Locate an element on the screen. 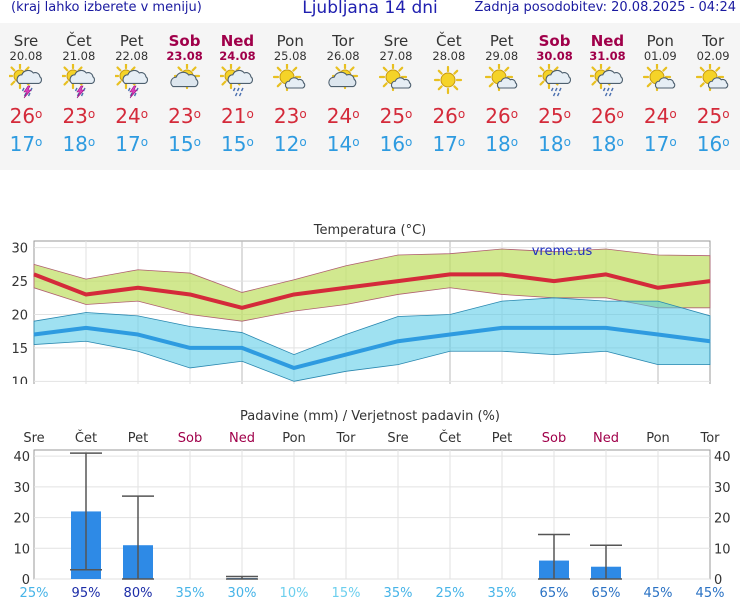 The width and height of the screenshot is (740, 600). day-date: 22.08 is located at coordinates (132, 56).